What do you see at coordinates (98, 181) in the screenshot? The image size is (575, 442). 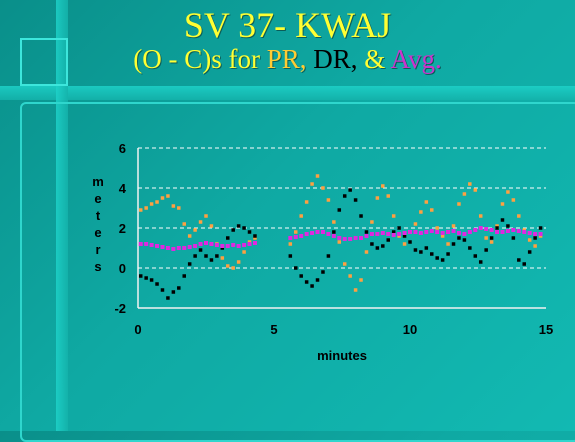 I see `y-axis-label-letter: m` at bounding box center [98, 181].